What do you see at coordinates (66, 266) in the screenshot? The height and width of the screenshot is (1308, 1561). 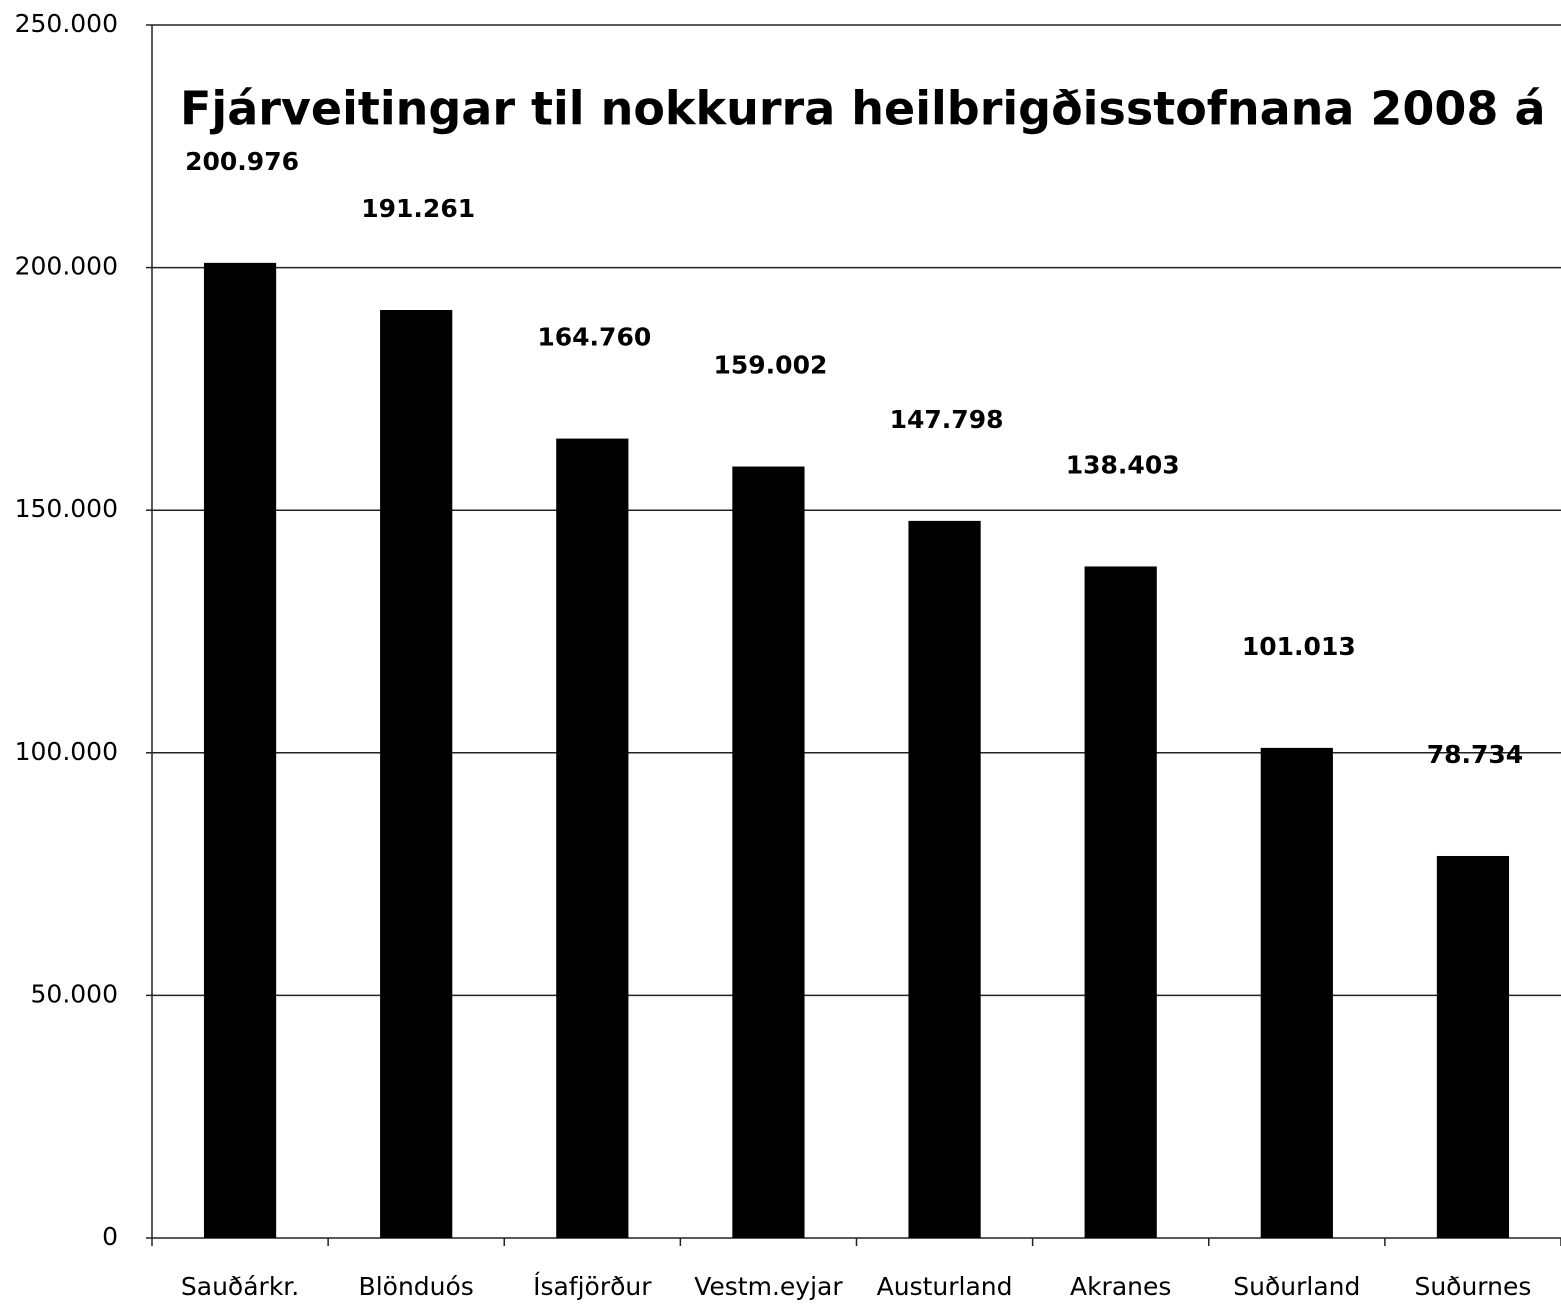 I see `y-tick-label: 200.000` at bounding box center [66, 266].